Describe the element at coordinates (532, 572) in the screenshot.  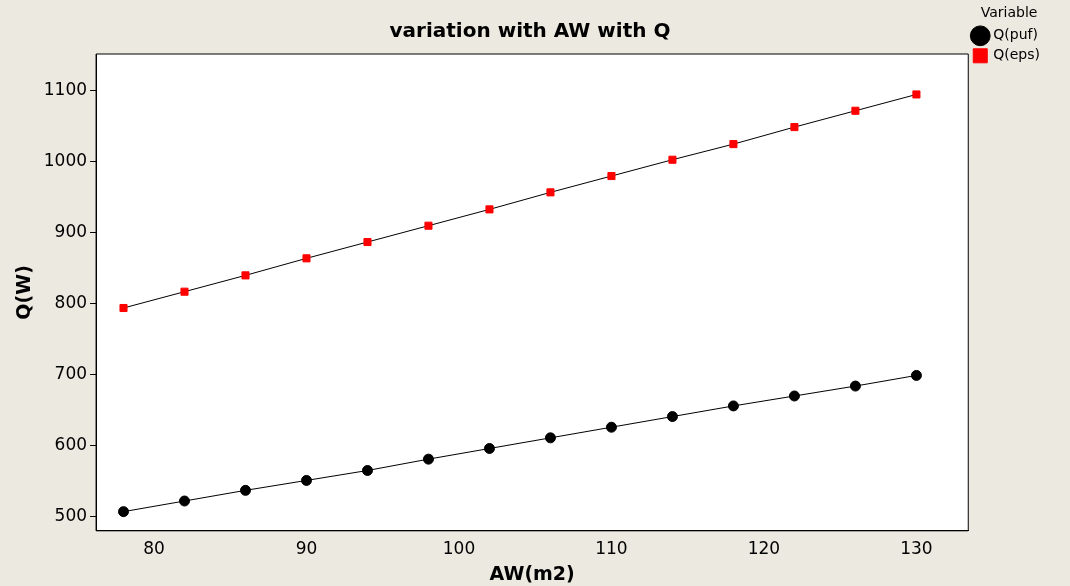
I see `x-axis-title: AW(m2)` at that location.